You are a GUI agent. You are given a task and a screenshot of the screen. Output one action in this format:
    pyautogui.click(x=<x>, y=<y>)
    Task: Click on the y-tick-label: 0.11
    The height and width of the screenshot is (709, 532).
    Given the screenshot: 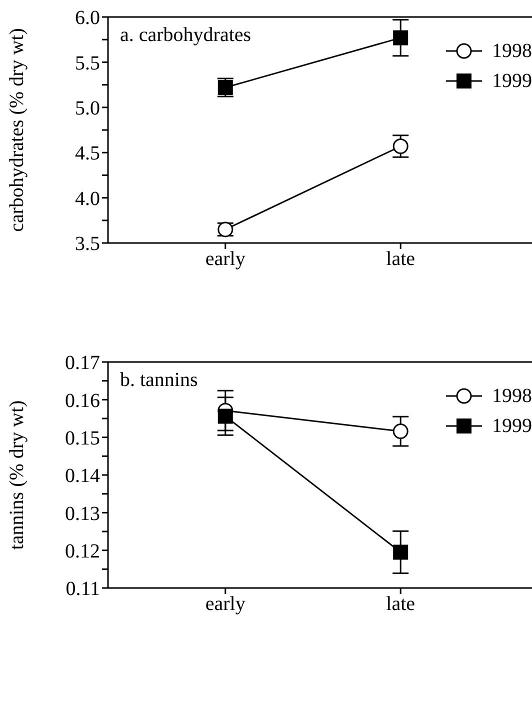 What is the action you would take?
    pyautogui.click(x=83, y=589)
    